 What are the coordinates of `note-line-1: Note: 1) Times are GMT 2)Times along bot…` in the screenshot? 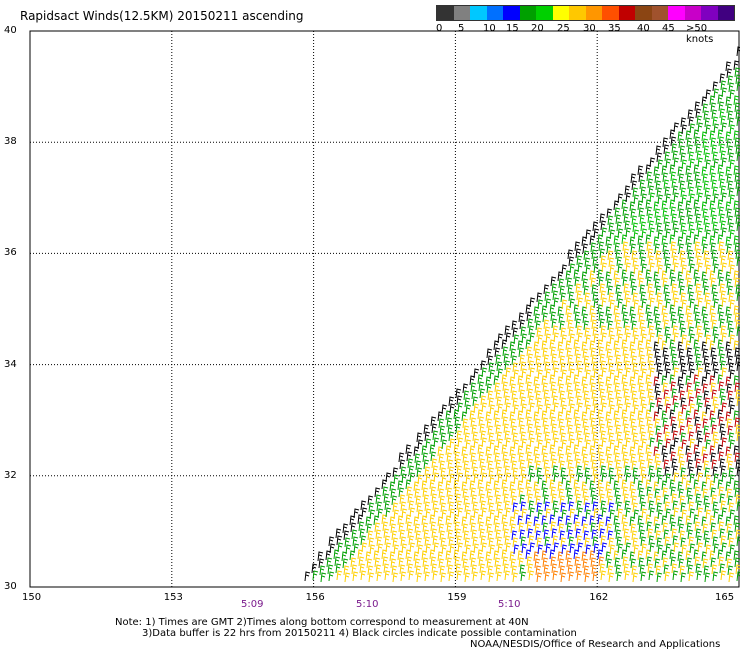 It's located at (322, 622).